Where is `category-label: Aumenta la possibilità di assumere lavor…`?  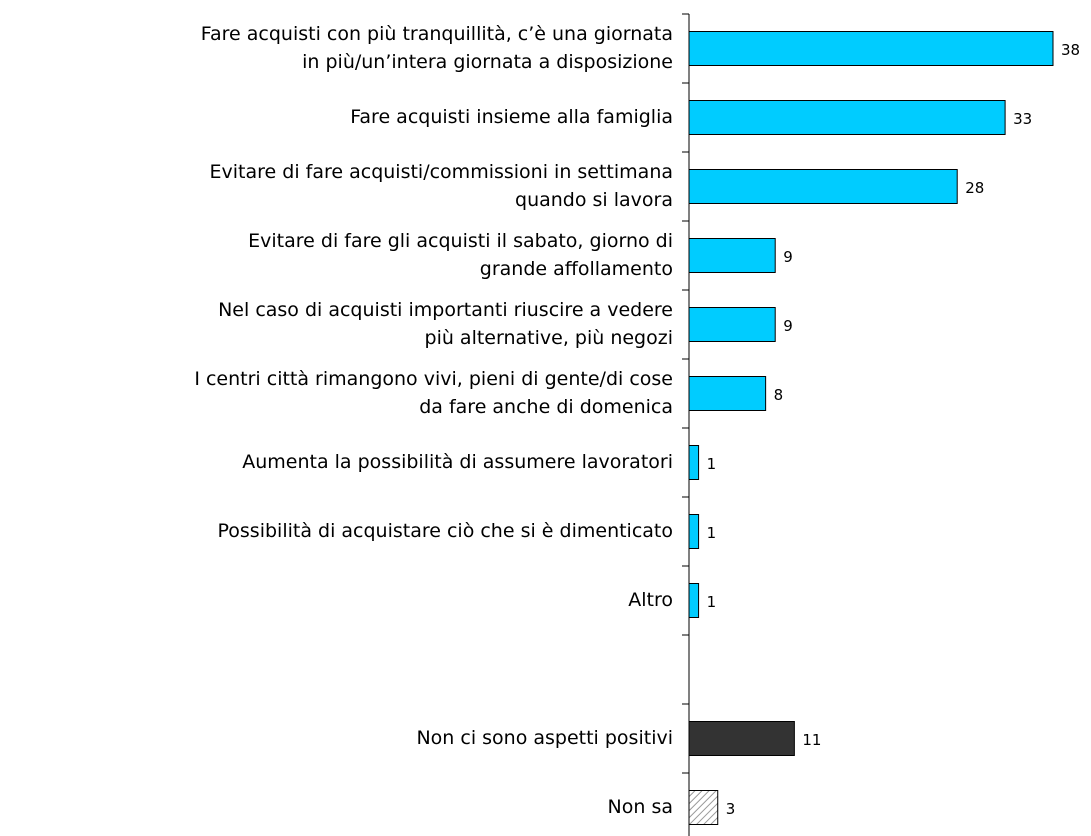 category-label: Aumenta la possibilità di assumere lavor… is located at coordinates (457, 462).